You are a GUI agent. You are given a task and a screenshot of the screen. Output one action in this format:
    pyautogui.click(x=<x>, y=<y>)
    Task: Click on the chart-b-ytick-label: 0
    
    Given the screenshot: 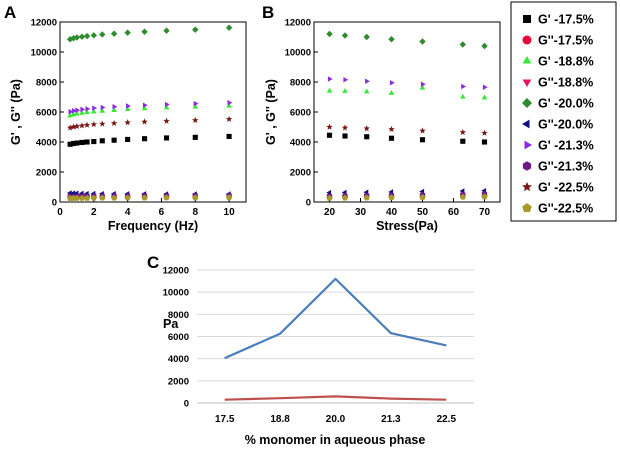 What is the action you would take?
    pyautogui.click(x=308, y=203)
    